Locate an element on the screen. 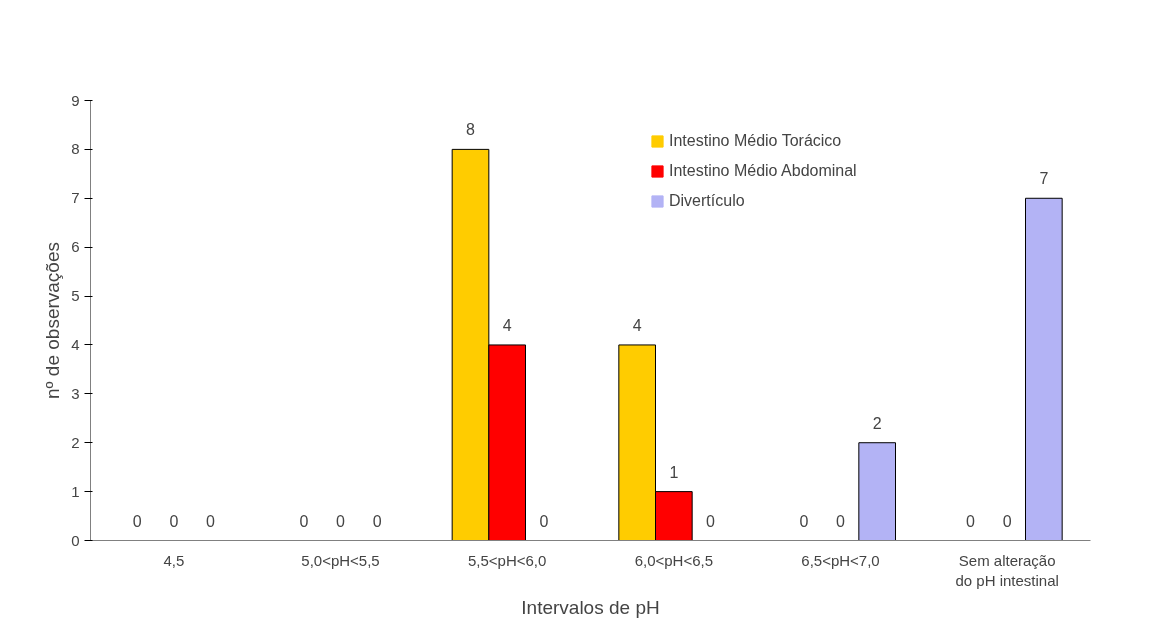 The width and height of the screenshot is (1150, 639). x-tick-label: 6,0<pH<6,5 is located at coordinates (674, 560).